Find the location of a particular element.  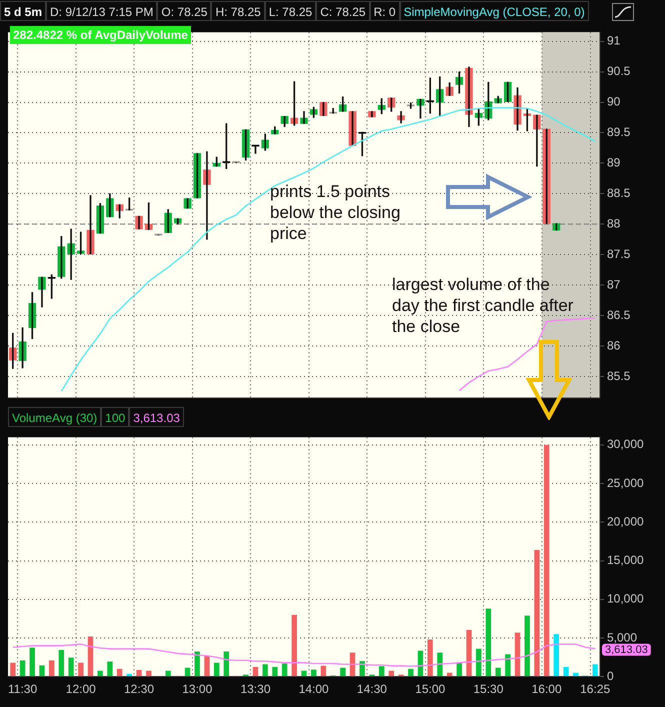

y-tick-label: 89.5 is located at coordinates (619, 132).